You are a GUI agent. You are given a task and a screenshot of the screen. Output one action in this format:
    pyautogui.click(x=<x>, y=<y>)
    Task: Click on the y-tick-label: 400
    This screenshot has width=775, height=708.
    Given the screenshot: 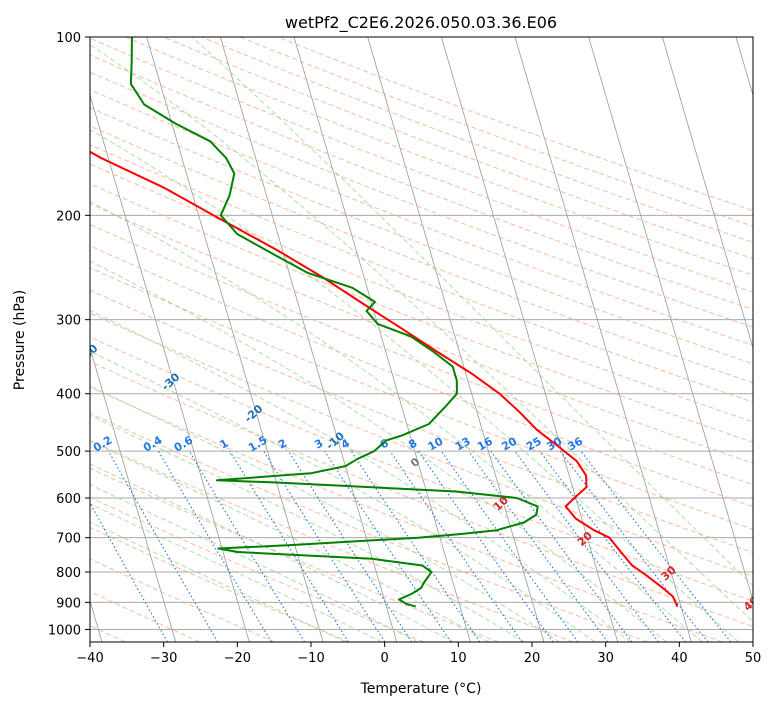 What is the action you would take?
    pyautogui.click(x=68, y=395)
    